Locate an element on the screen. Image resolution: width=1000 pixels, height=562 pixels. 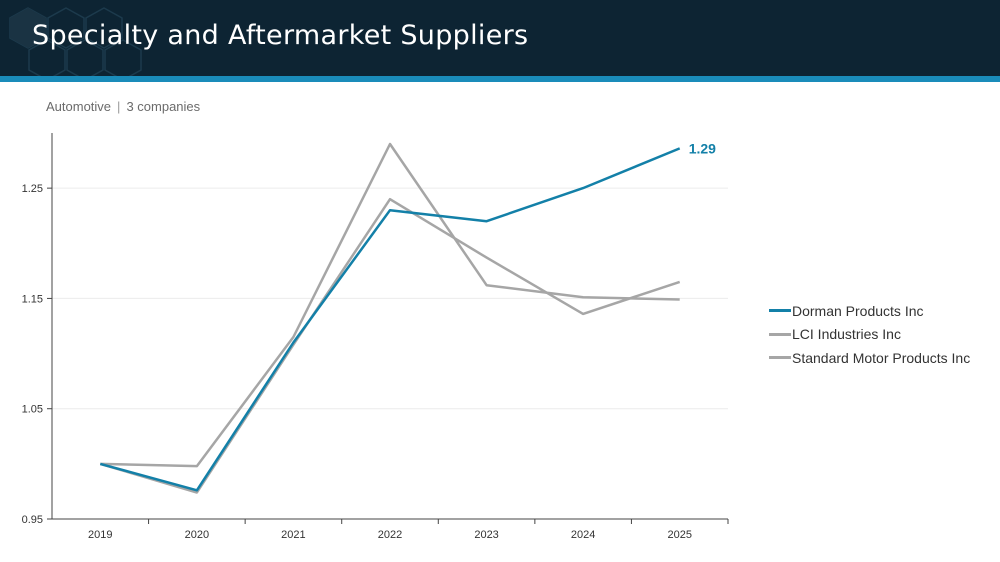
y-tick-label: 1.05 is located at coordinates (32, 410).